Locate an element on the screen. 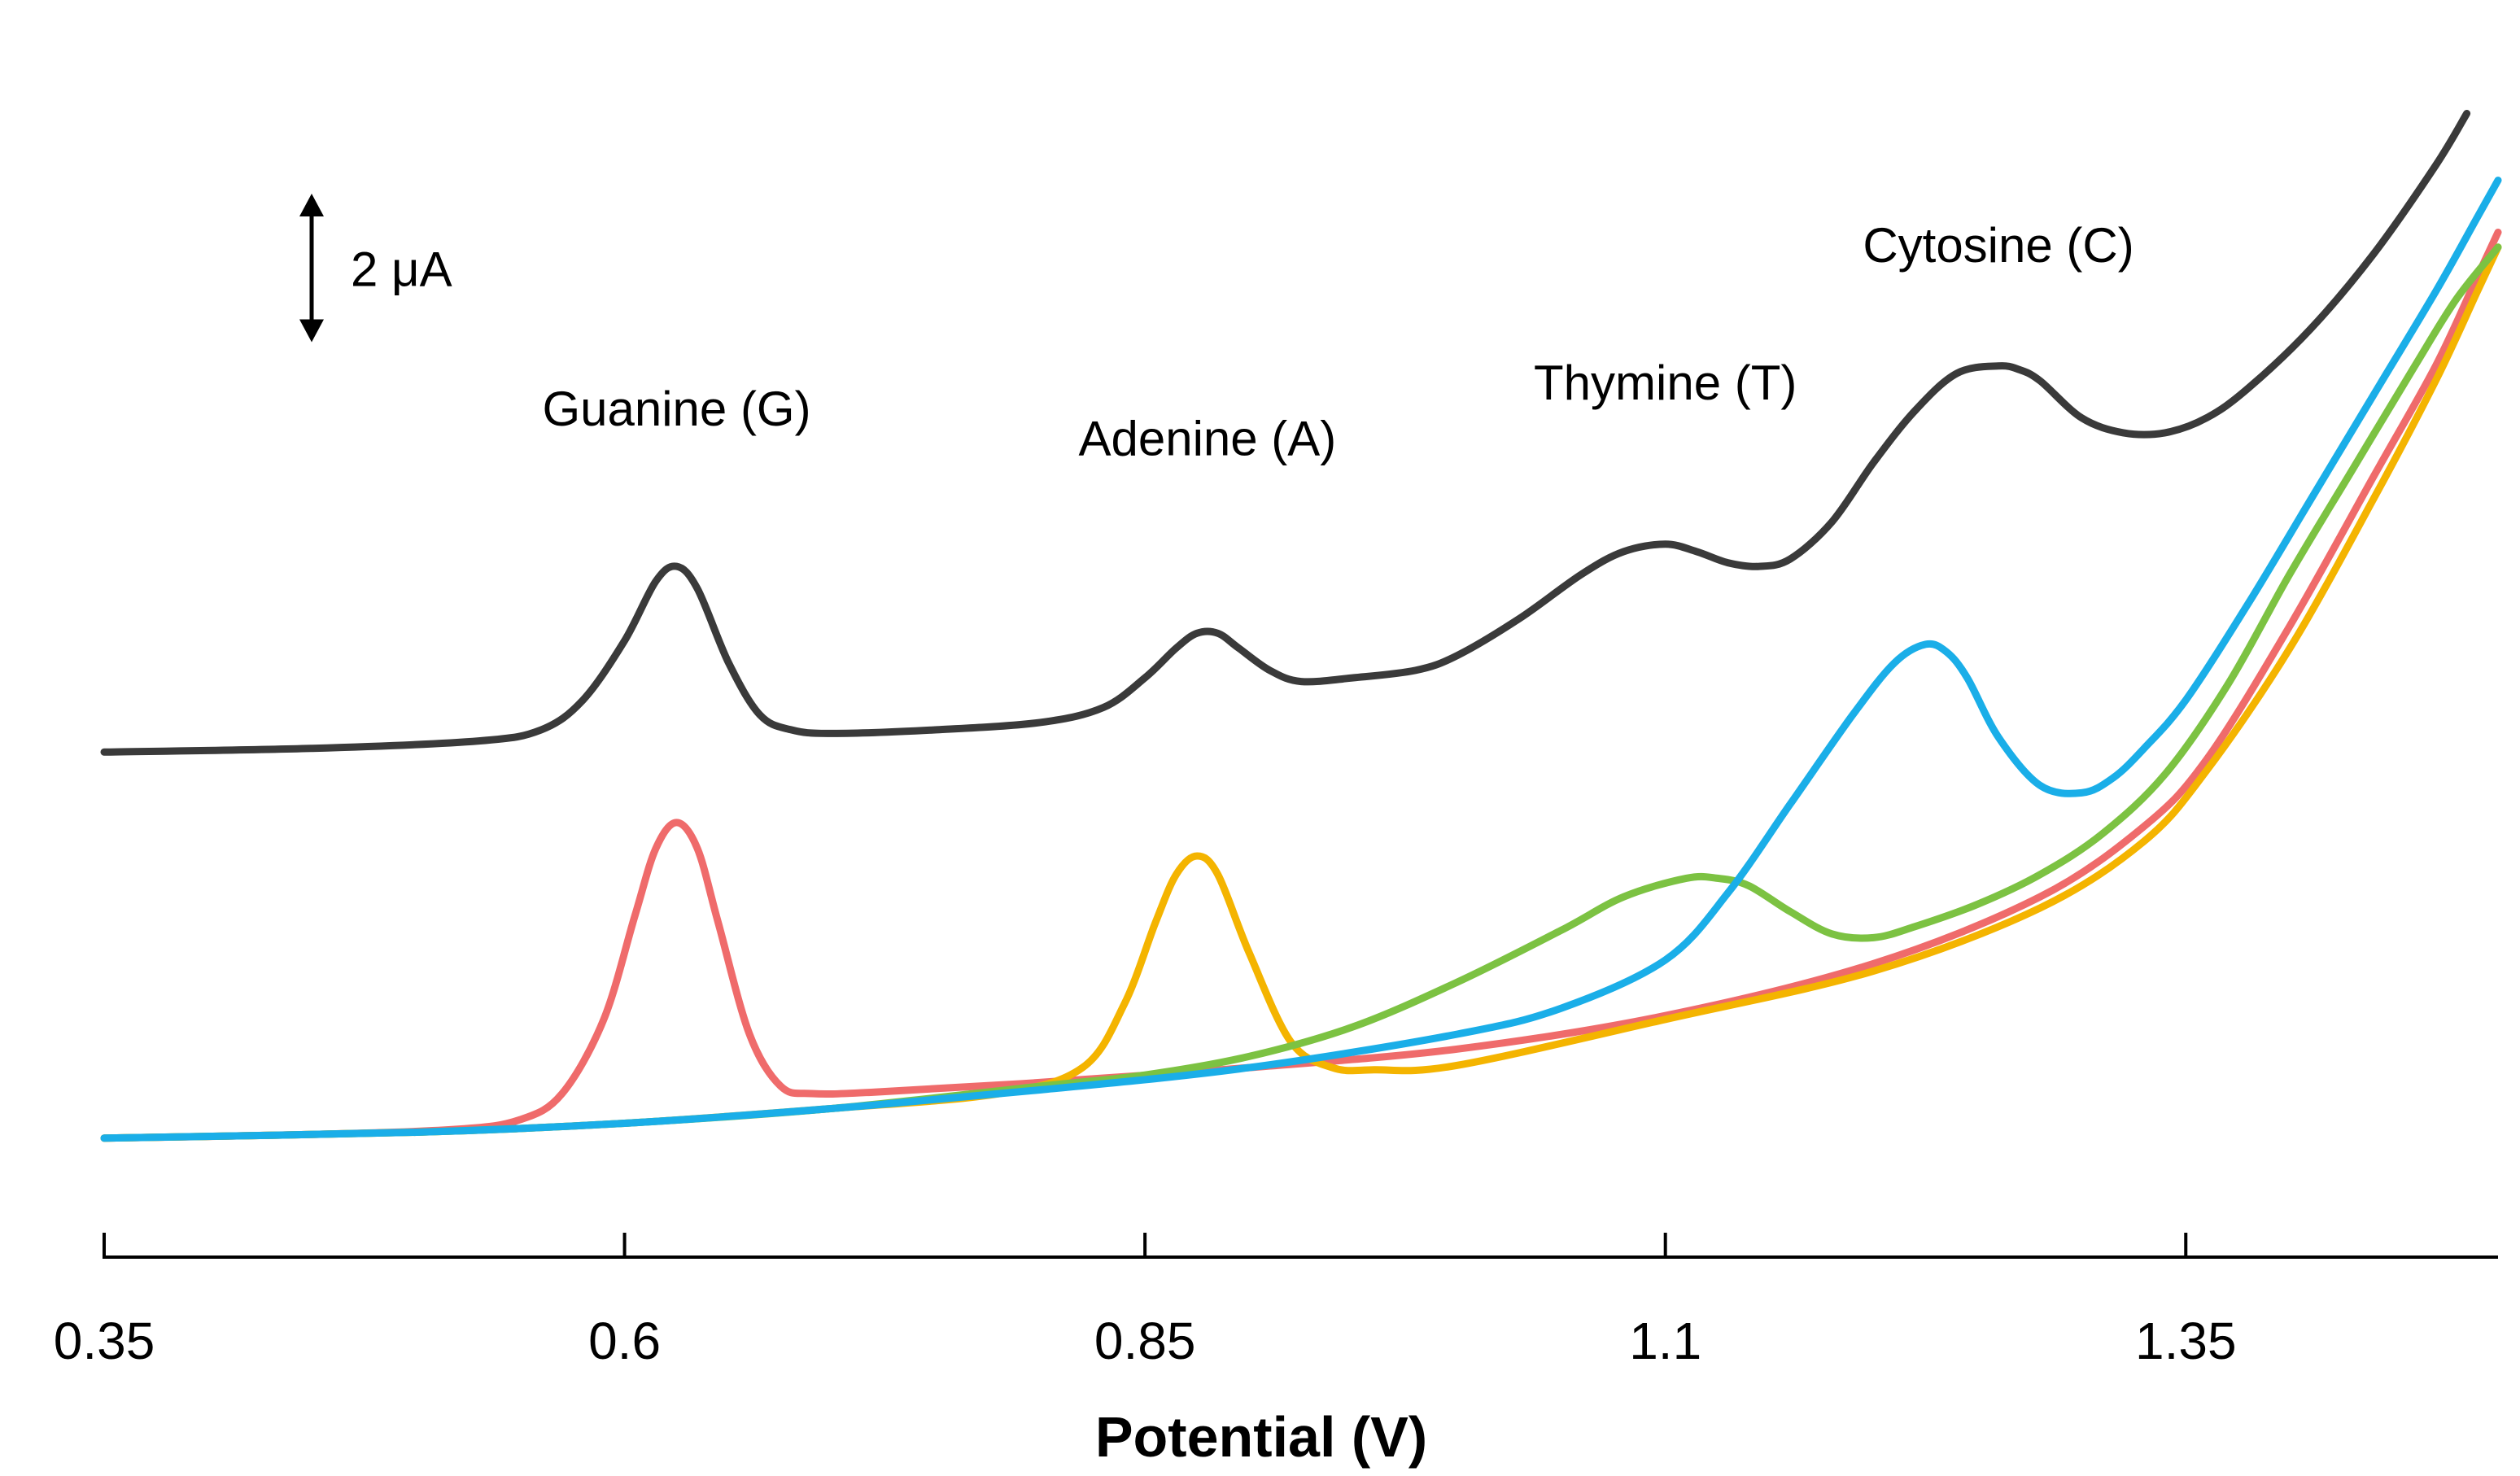  peak-label-3: Thymine (T) is located at coordinates (1666, 383).